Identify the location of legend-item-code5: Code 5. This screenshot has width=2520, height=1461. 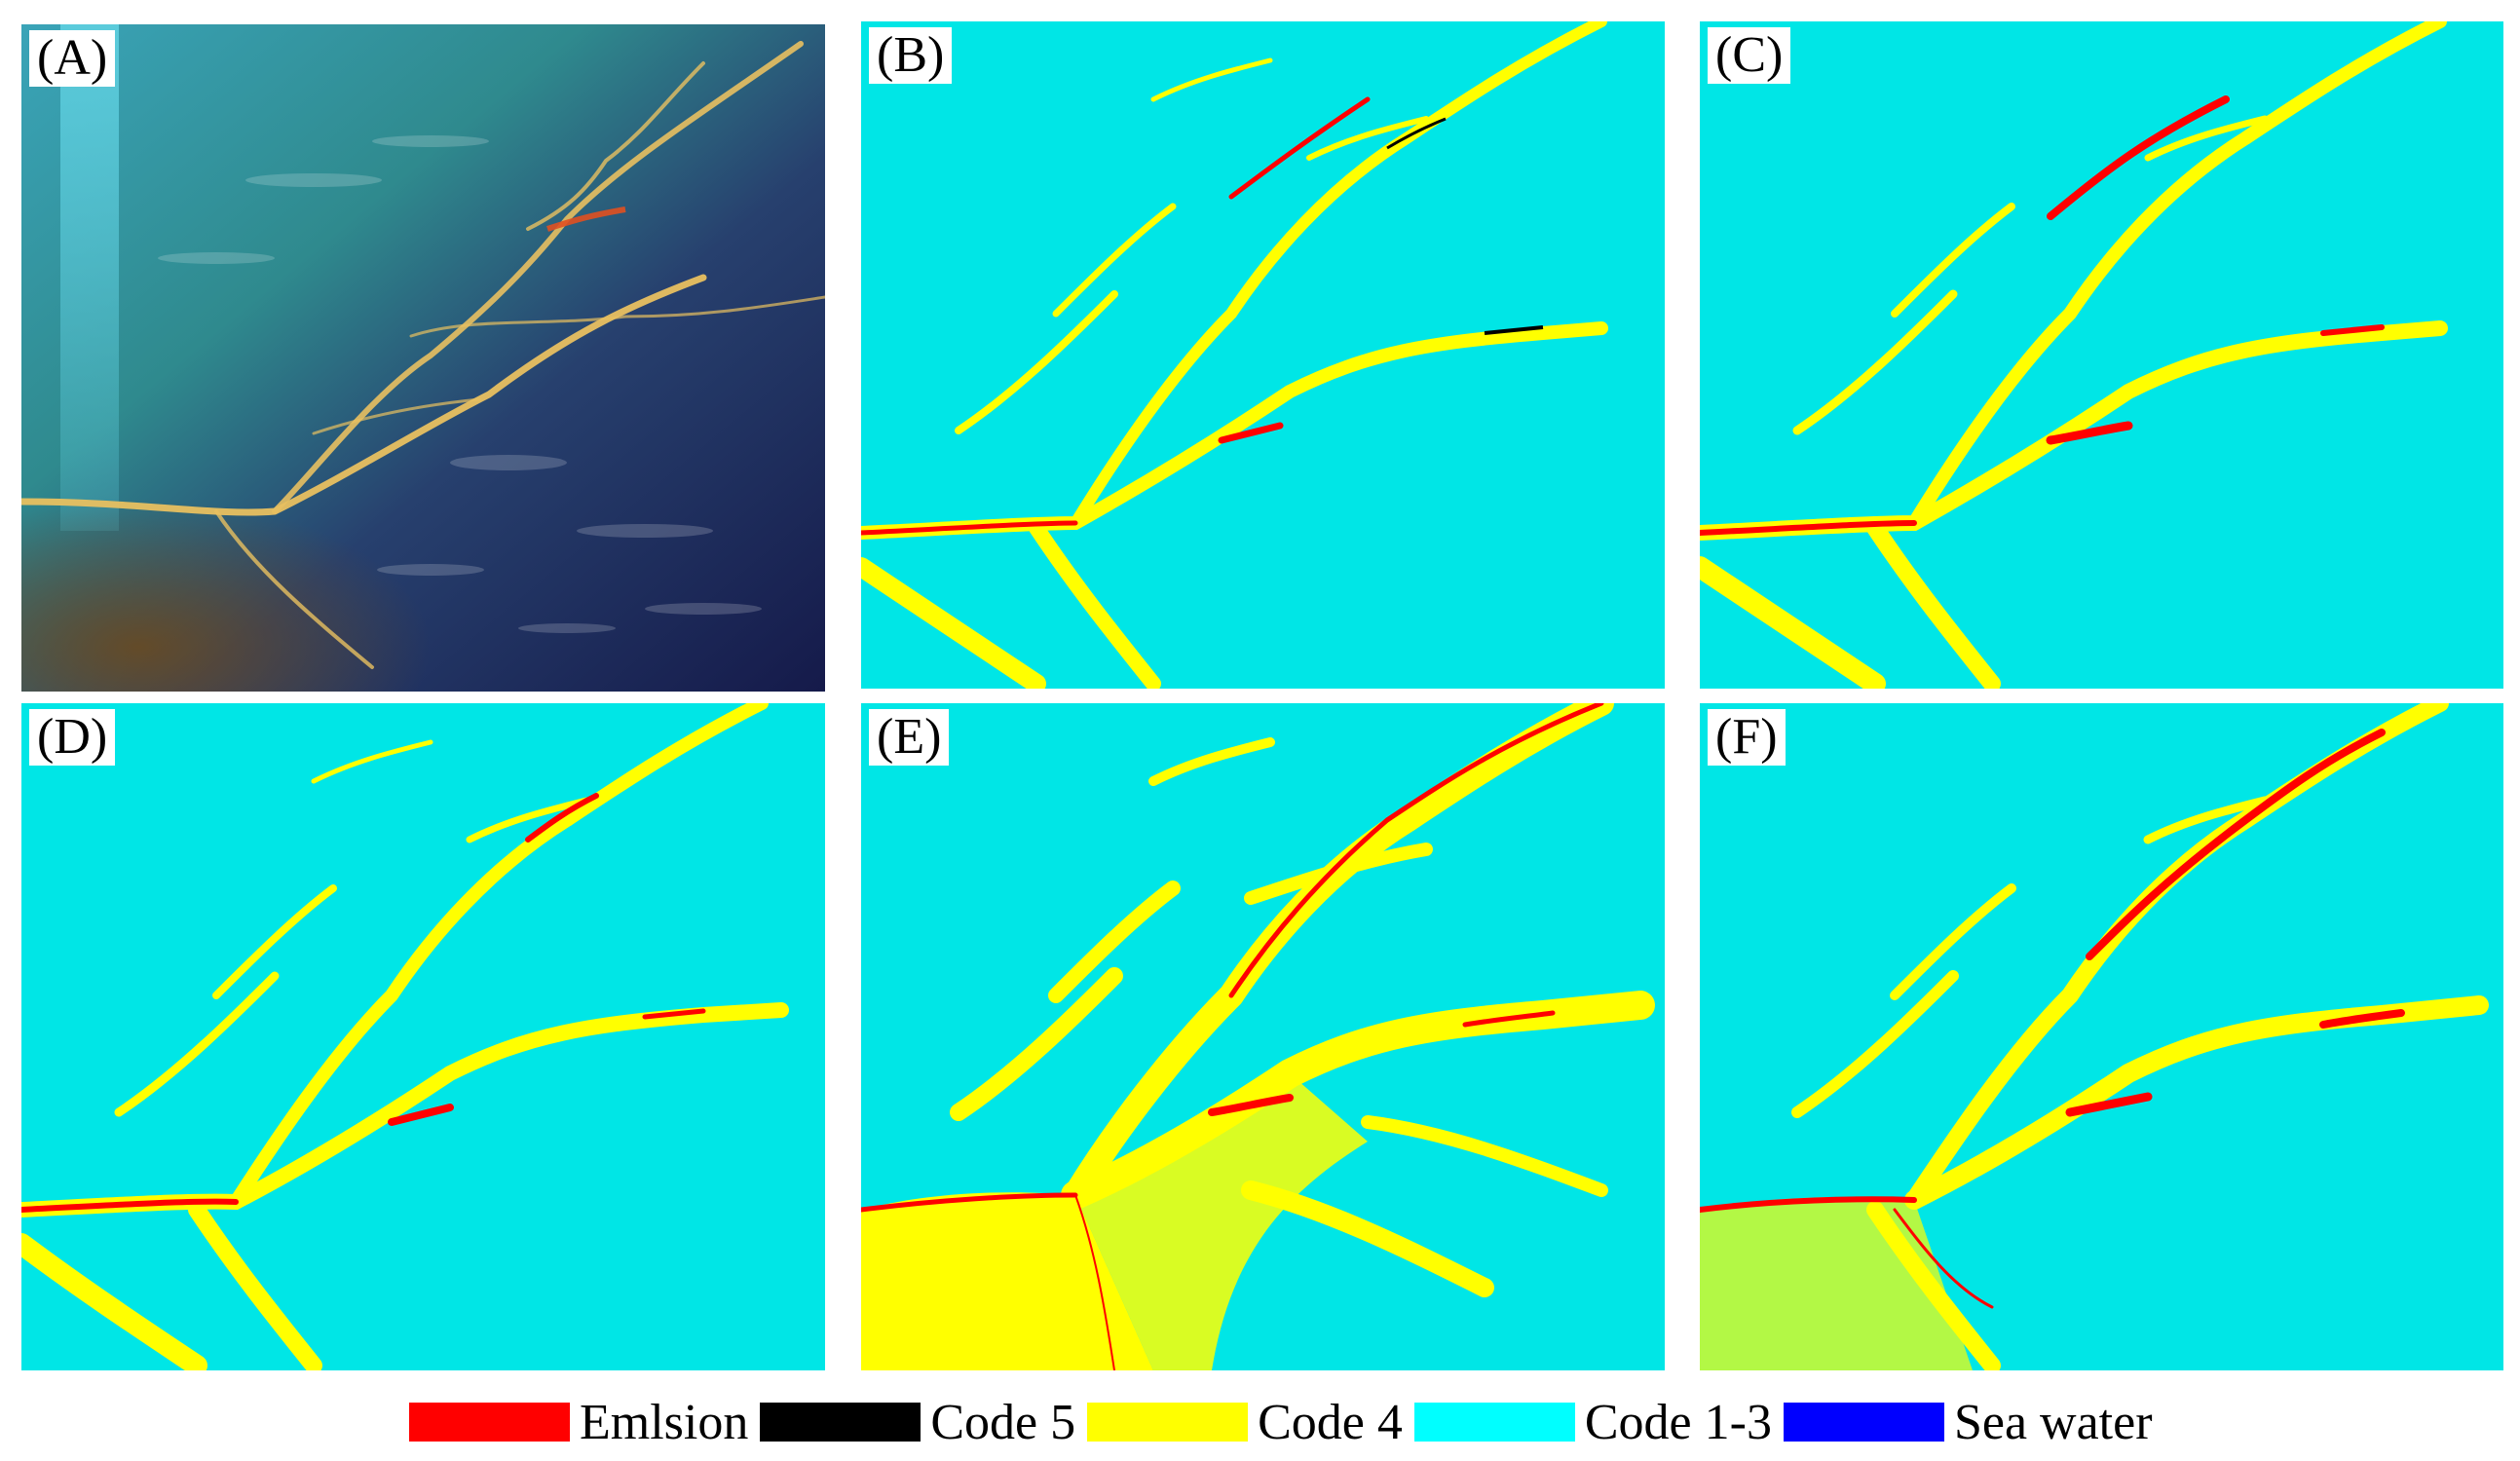
(917, 1422).